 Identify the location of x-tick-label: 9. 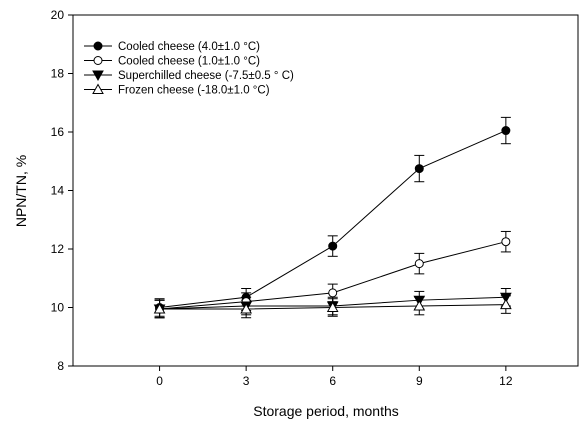
(419, 381).